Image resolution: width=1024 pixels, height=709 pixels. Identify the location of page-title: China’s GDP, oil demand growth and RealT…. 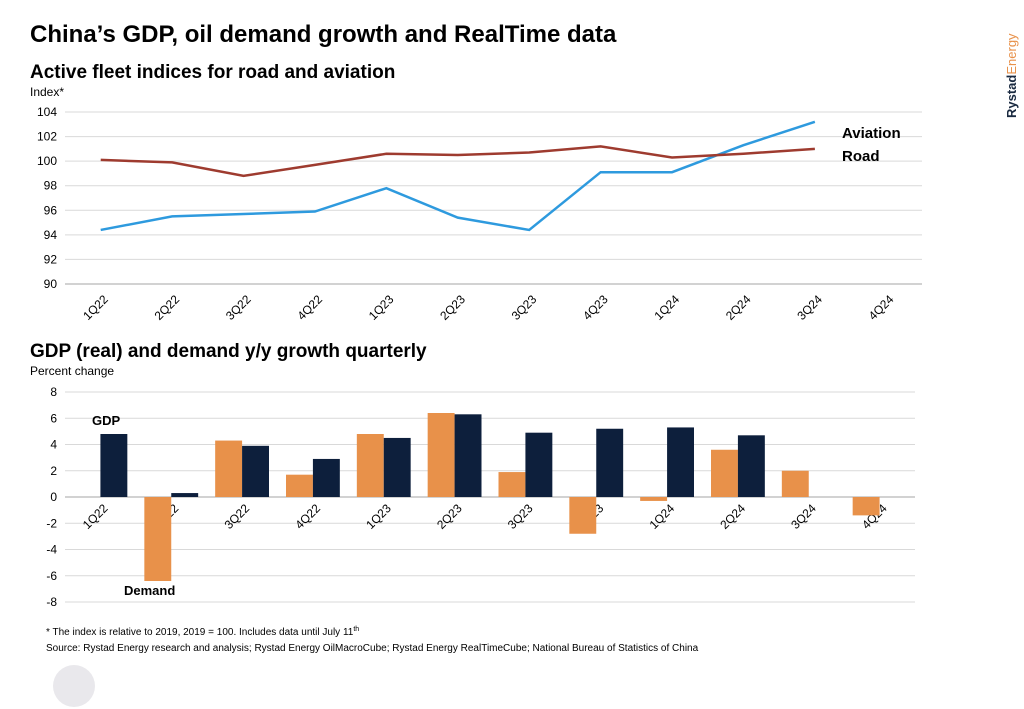
(323, 34).